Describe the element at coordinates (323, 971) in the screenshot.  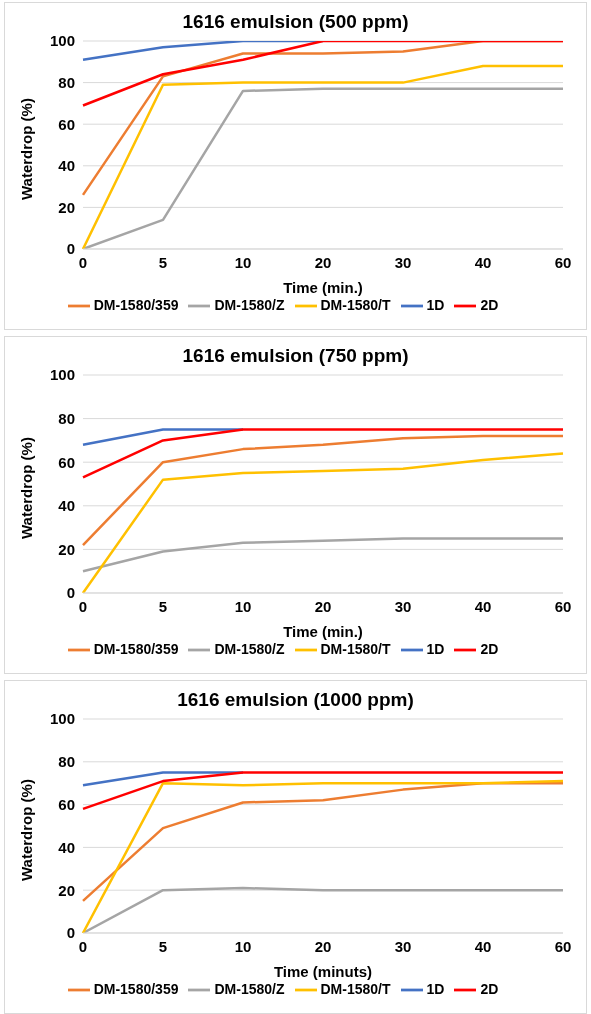
I see `x-axis-title: Time (minuts)` at that location.